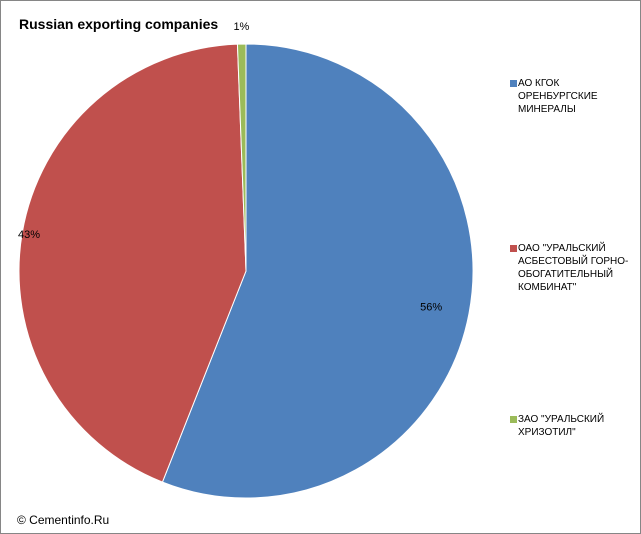 This screenshot has width=641, height=534. Describe the element at coordinates (63, 520) in the screenshot. I see `copyright-text: © Cementinfo.Ru` at that location.